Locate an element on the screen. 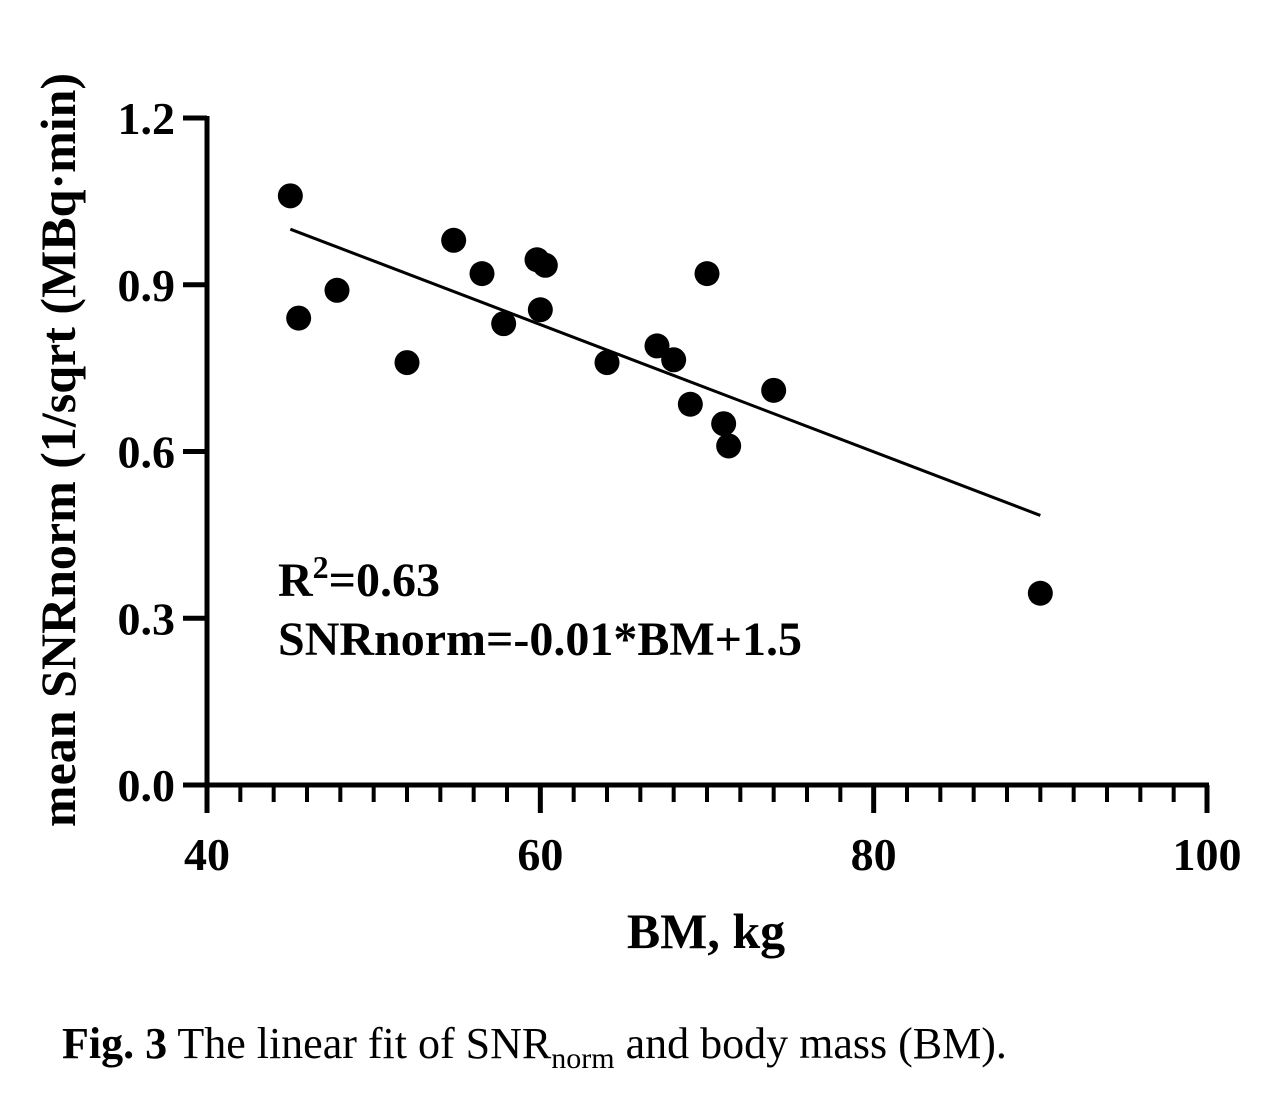 The width and height of the screenshot is (1280, 1113). y-tick-label: 0.6 is located at coordinates (147, 452).